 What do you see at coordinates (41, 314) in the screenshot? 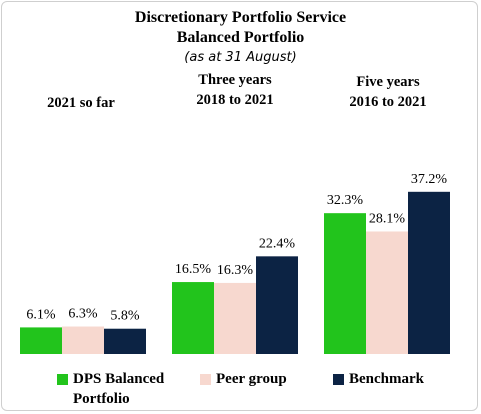
I see `data-label-dps-0: 6.1%` at bounding box center [41, 314].